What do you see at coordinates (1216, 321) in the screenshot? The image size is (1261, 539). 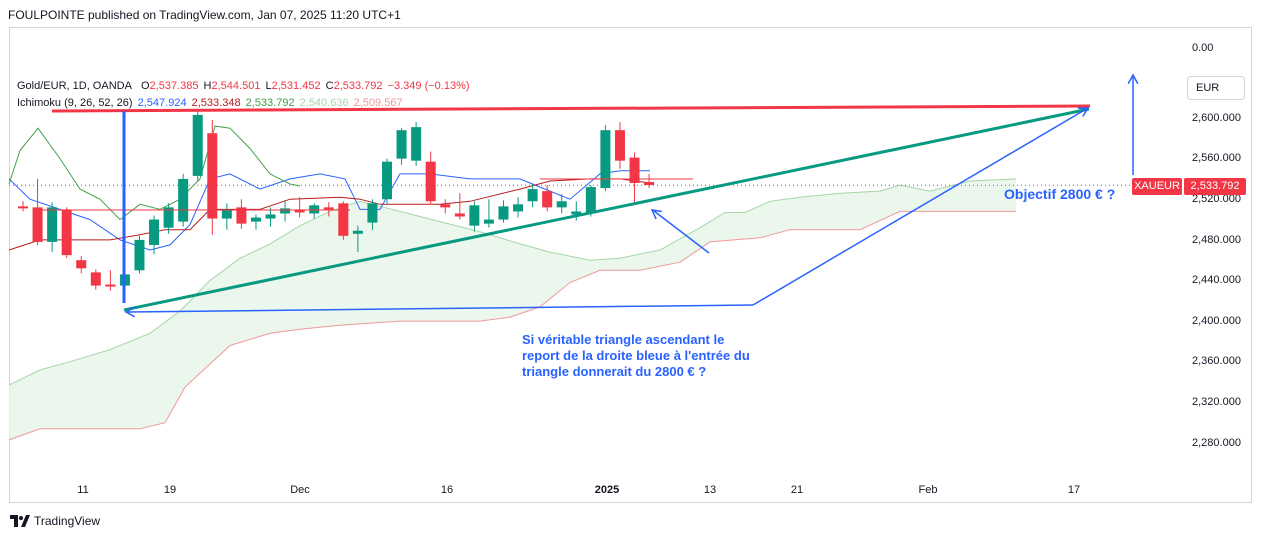 I see `y-tick-label: 2,400.000` at bounding box center [1216, 321].